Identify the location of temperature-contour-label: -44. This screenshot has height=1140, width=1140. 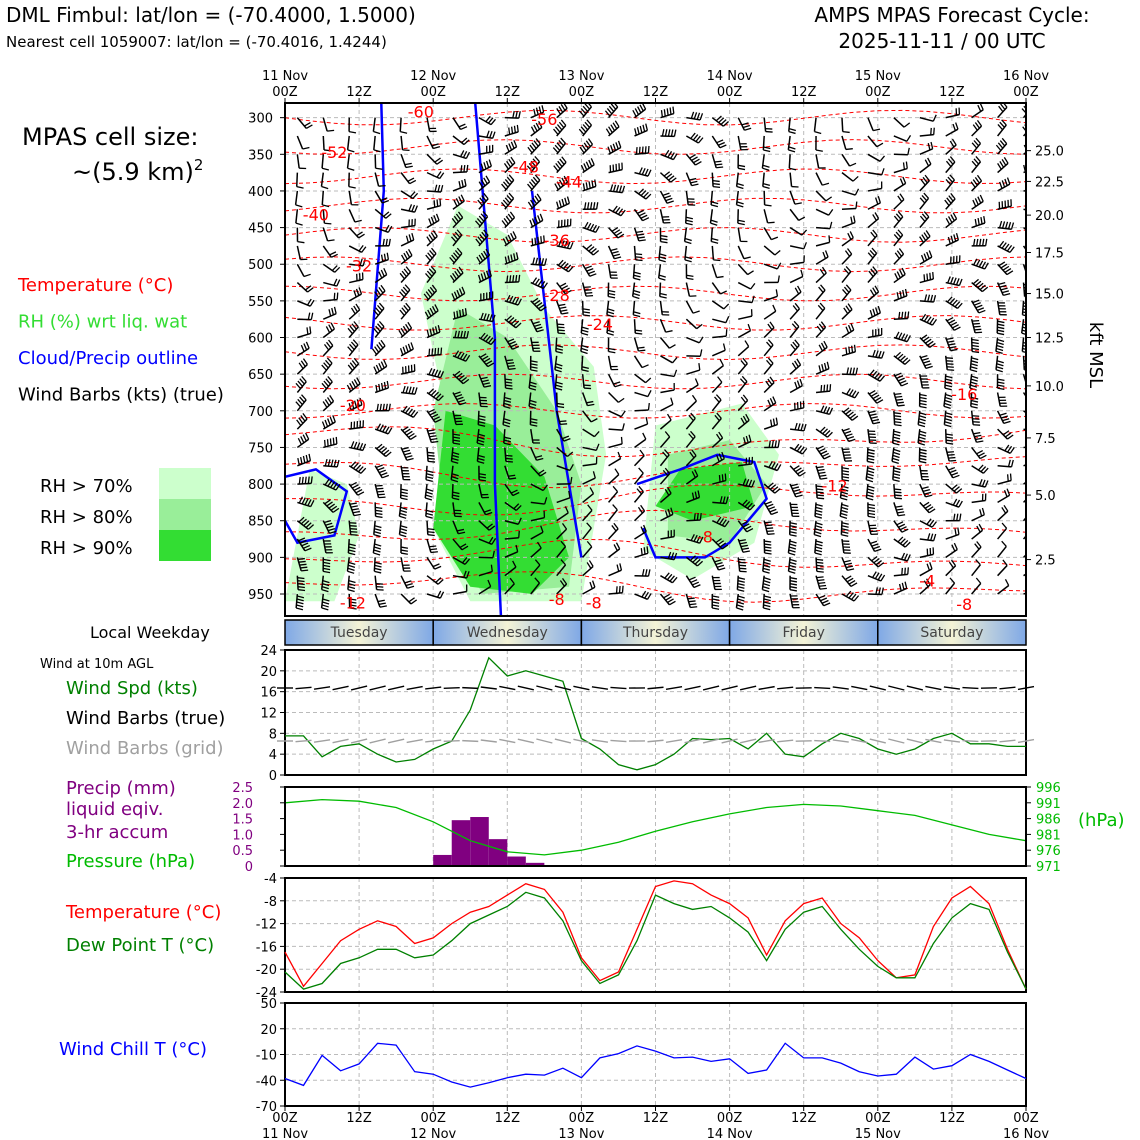
(569, 181).